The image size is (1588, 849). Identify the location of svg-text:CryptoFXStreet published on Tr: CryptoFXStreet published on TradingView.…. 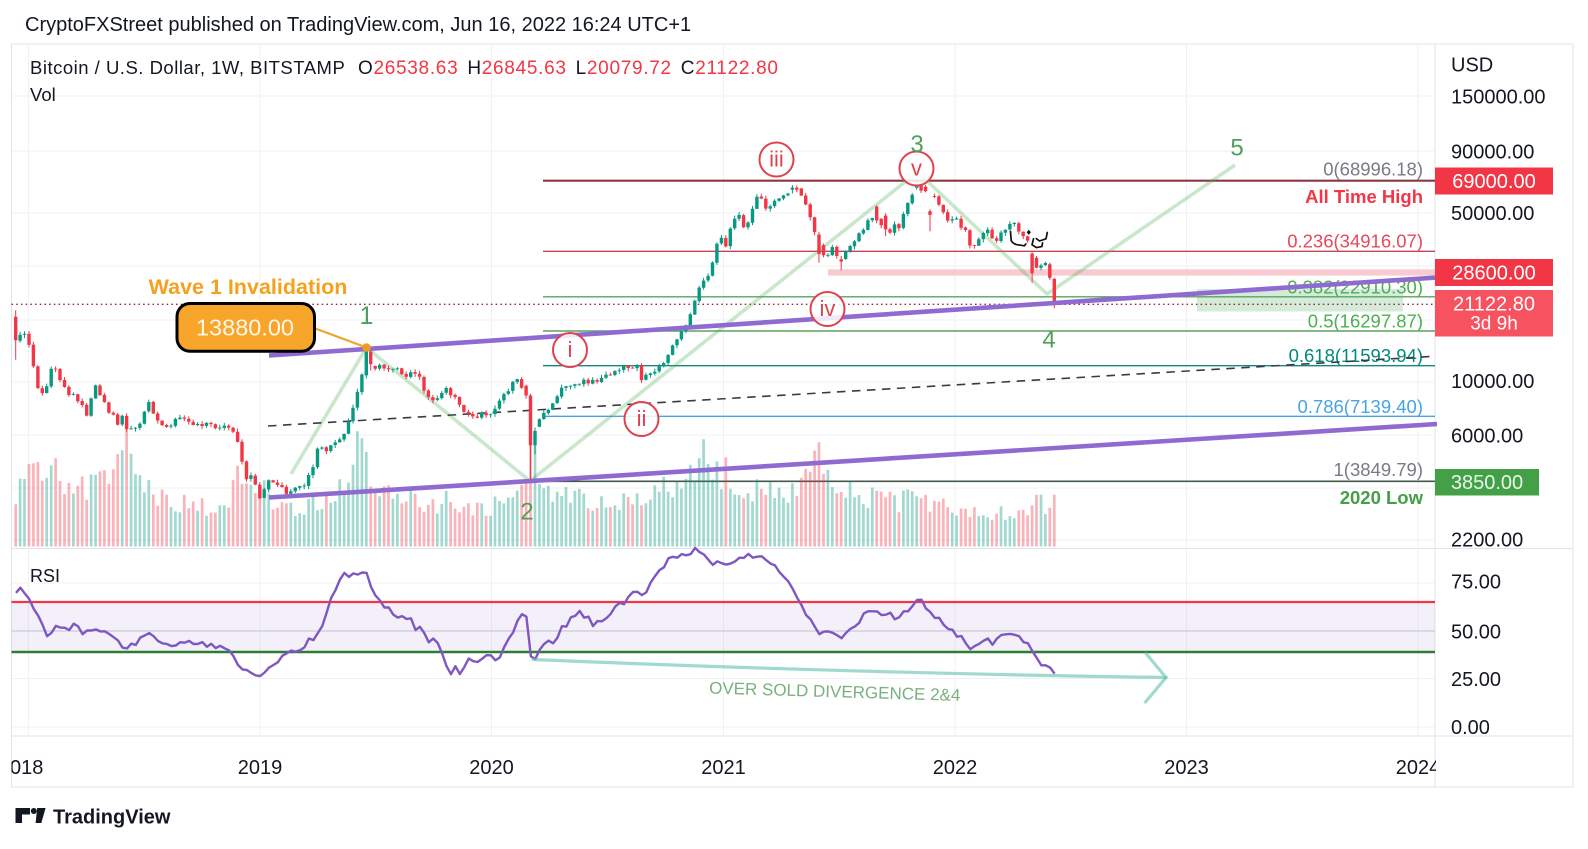
(358, 25).